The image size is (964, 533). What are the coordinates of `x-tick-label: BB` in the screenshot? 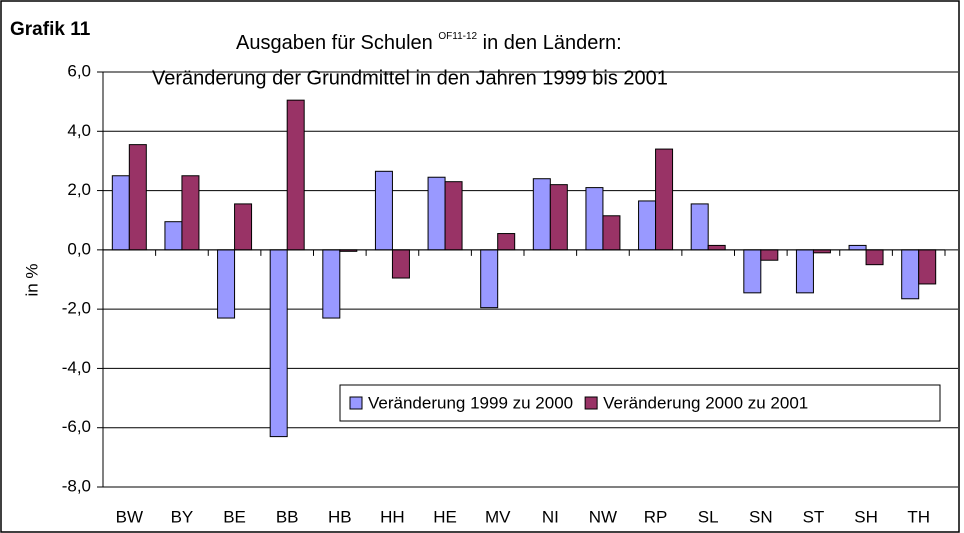 It's located at (287, 516).